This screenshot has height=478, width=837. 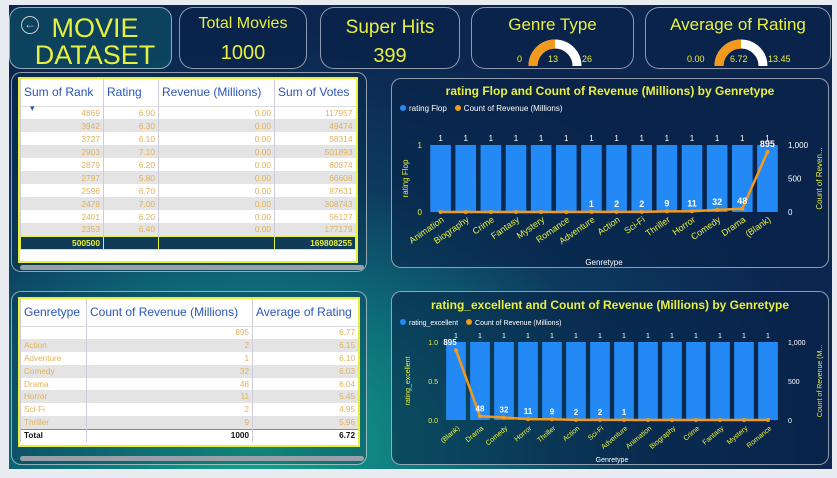 I want to click on table-cell: 177179, so click(x=315, y=229).